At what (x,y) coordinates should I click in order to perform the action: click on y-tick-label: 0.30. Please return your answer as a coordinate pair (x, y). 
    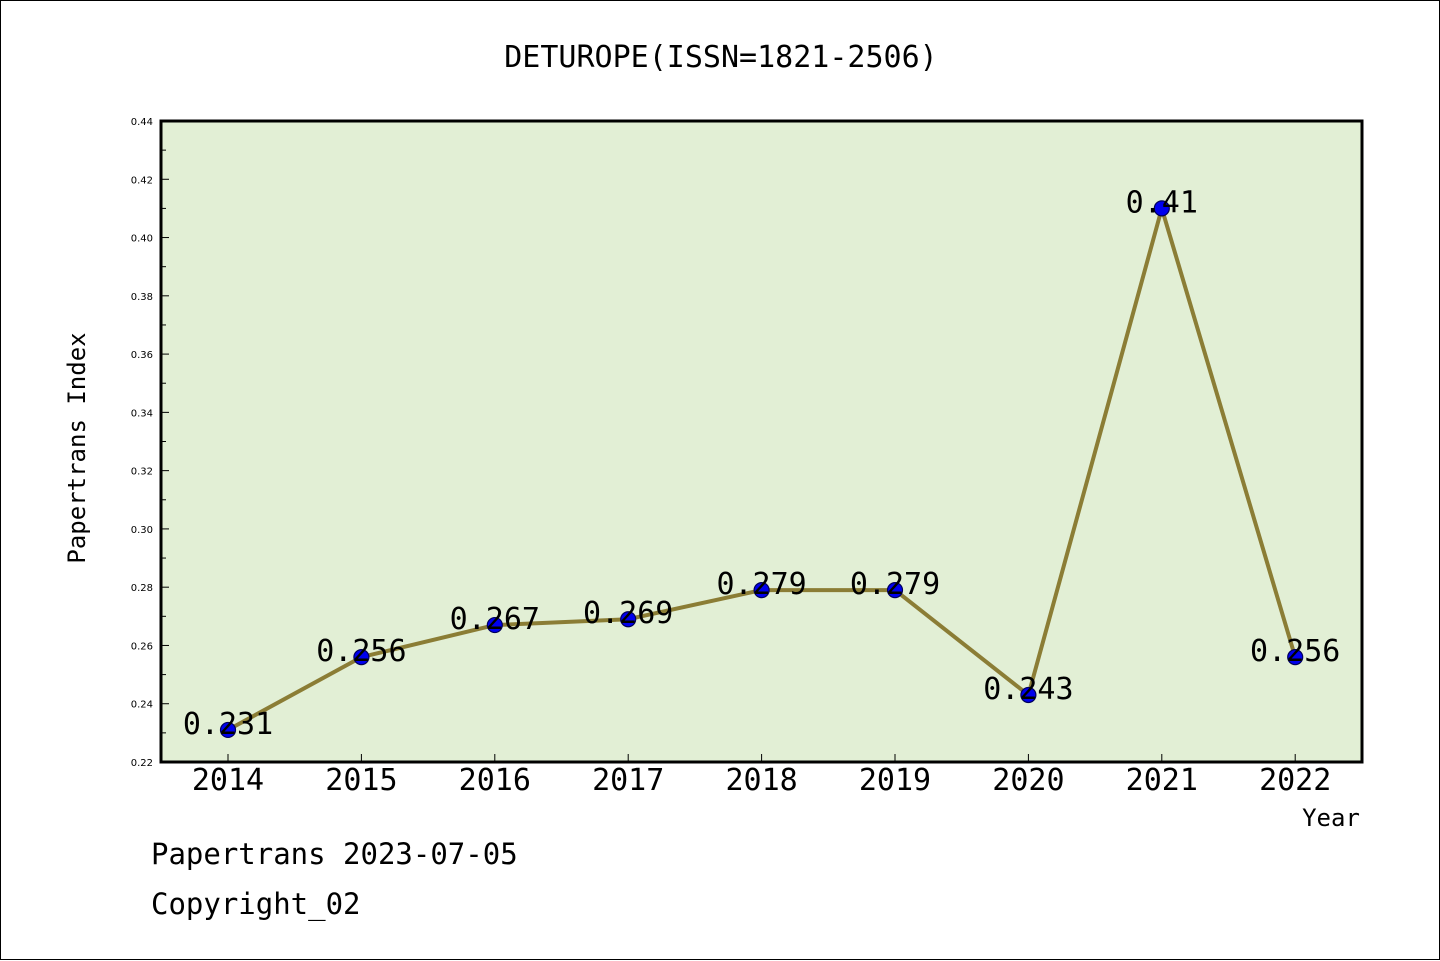
    Looking at the image, I should click on (142, 530).